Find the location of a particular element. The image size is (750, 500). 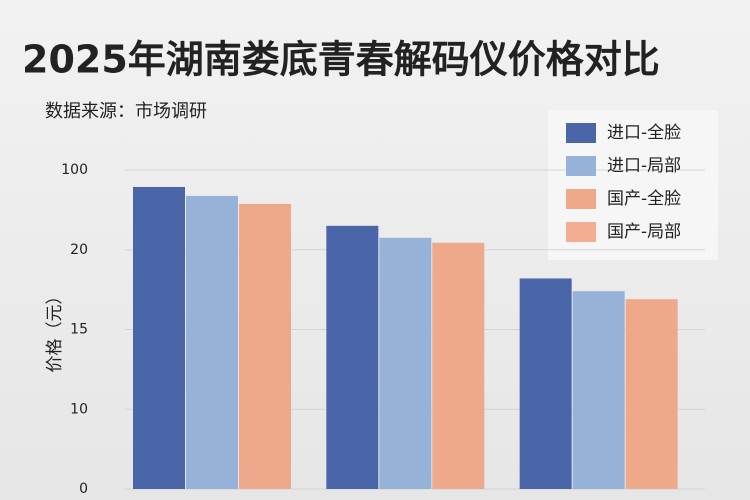

legend-label: 进口-全脸 is located at coordinates (644, 133).